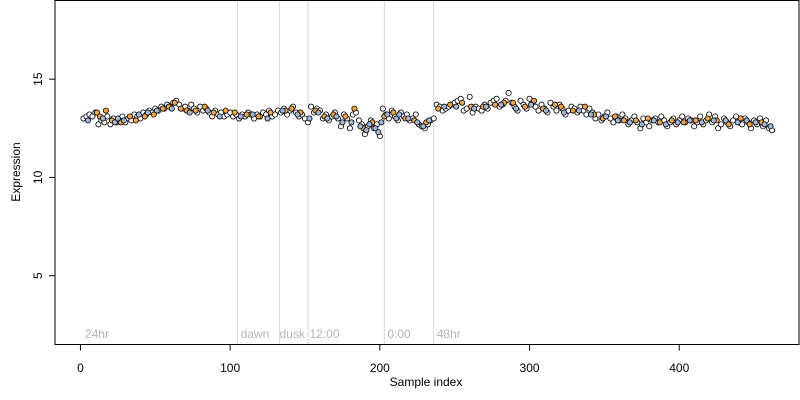 This screenshot has height=400, width=800. What do you see at coordinates (38, 177) in the screenshot?
I see `y-tick-label: 10` at bounding box center [38, 177].